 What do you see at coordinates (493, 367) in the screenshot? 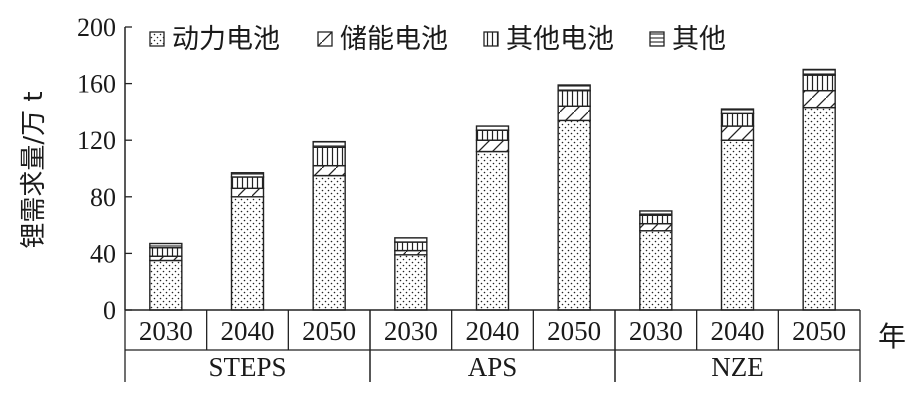
I see `x-group-label: APS` at bounding box center [493, 367].